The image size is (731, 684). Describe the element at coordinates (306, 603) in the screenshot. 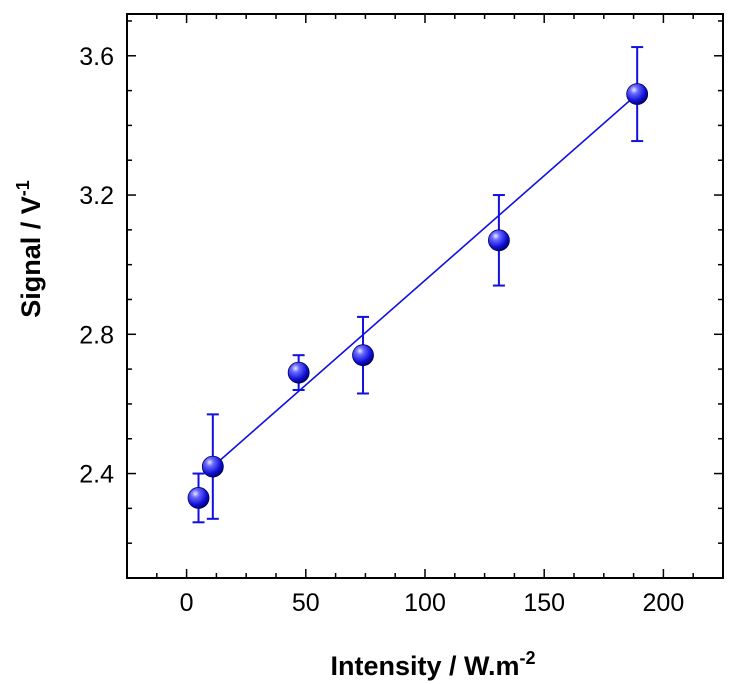

I see `x-tick-label: 50` at that location.